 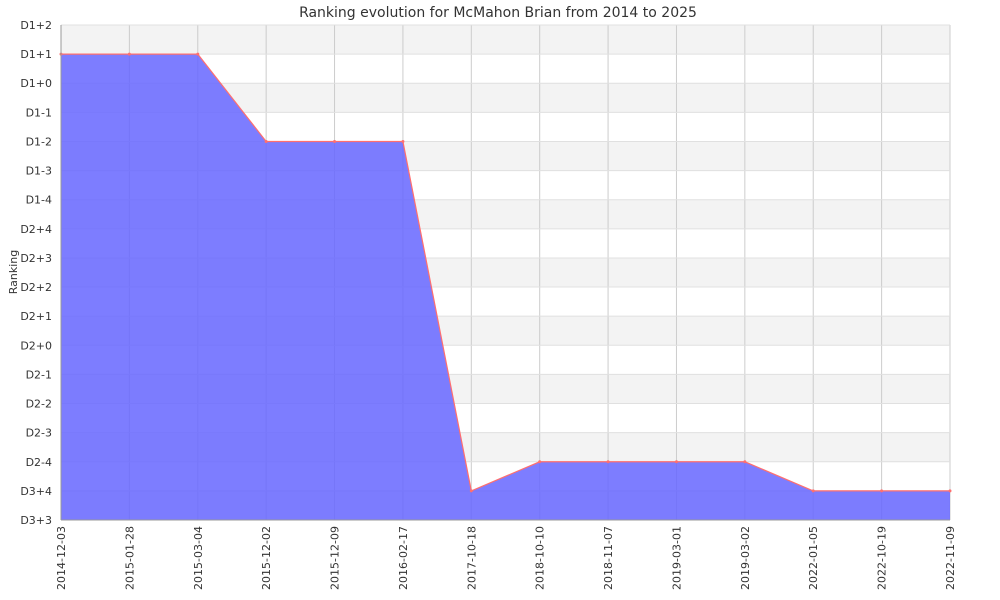 What do you see at coordinates (813, 558) in the screenshot?
I see `x-tick-label: 2022-01-05` at bounding box center [813, 558].